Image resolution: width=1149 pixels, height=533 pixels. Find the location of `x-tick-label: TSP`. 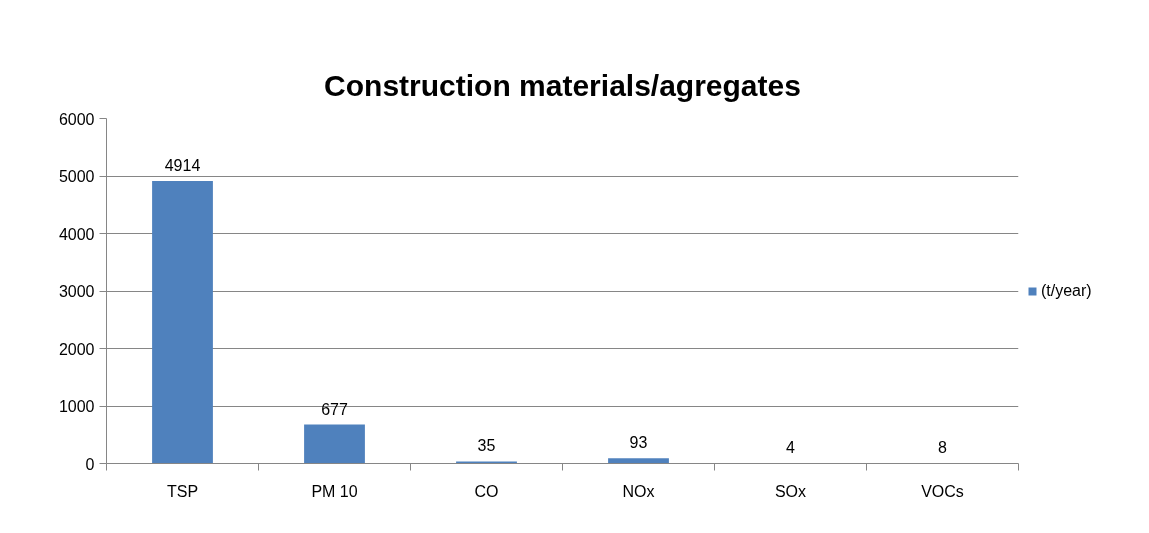

x-tick-label: TSP is located at coordinates (182, 491).